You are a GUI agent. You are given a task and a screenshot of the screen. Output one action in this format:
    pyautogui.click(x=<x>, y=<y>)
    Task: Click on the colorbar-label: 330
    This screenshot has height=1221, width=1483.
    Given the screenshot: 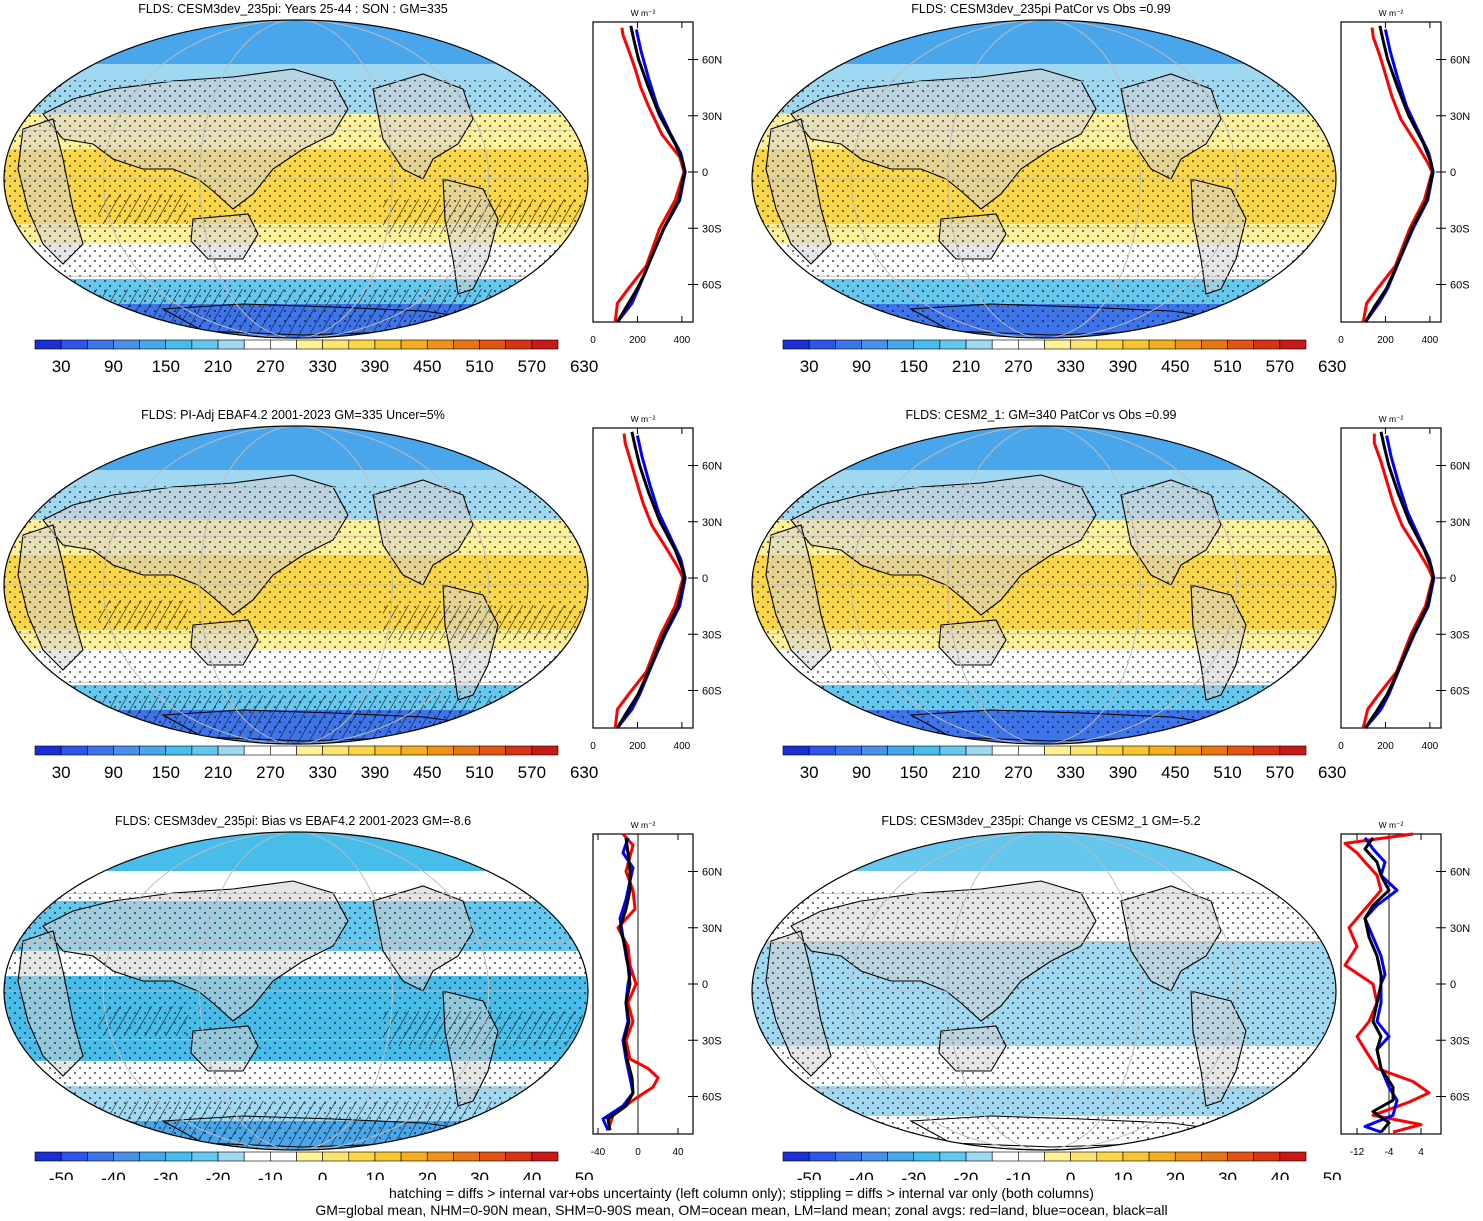 What is the action you would take?
    pyautogui.click(x=1070, y=366)
    